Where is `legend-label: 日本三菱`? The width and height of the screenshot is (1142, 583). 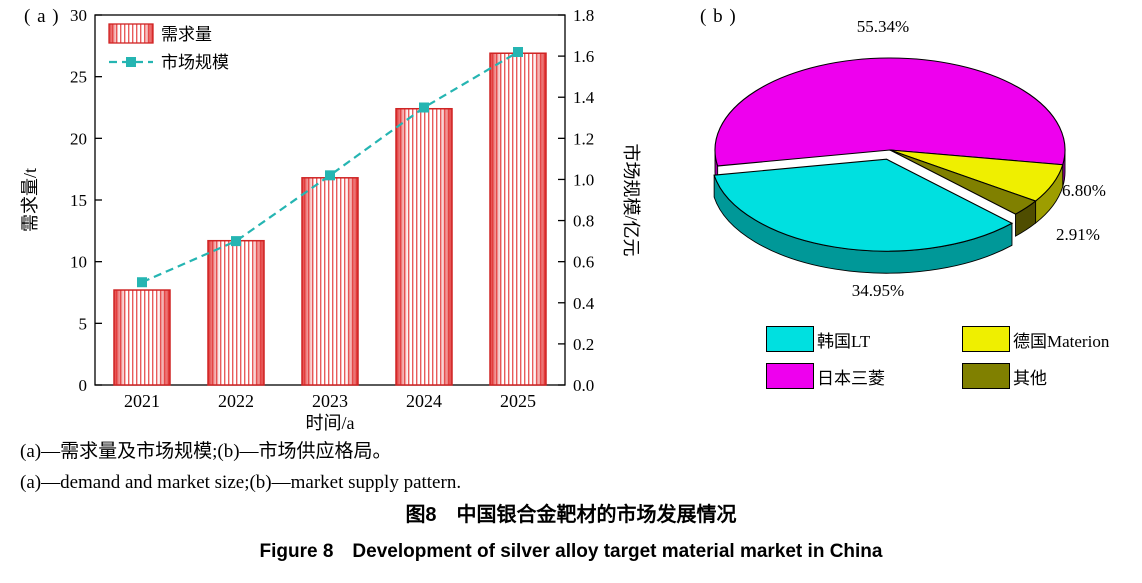 legend-label: 日本三菱 is located at coordinates (851, 378).